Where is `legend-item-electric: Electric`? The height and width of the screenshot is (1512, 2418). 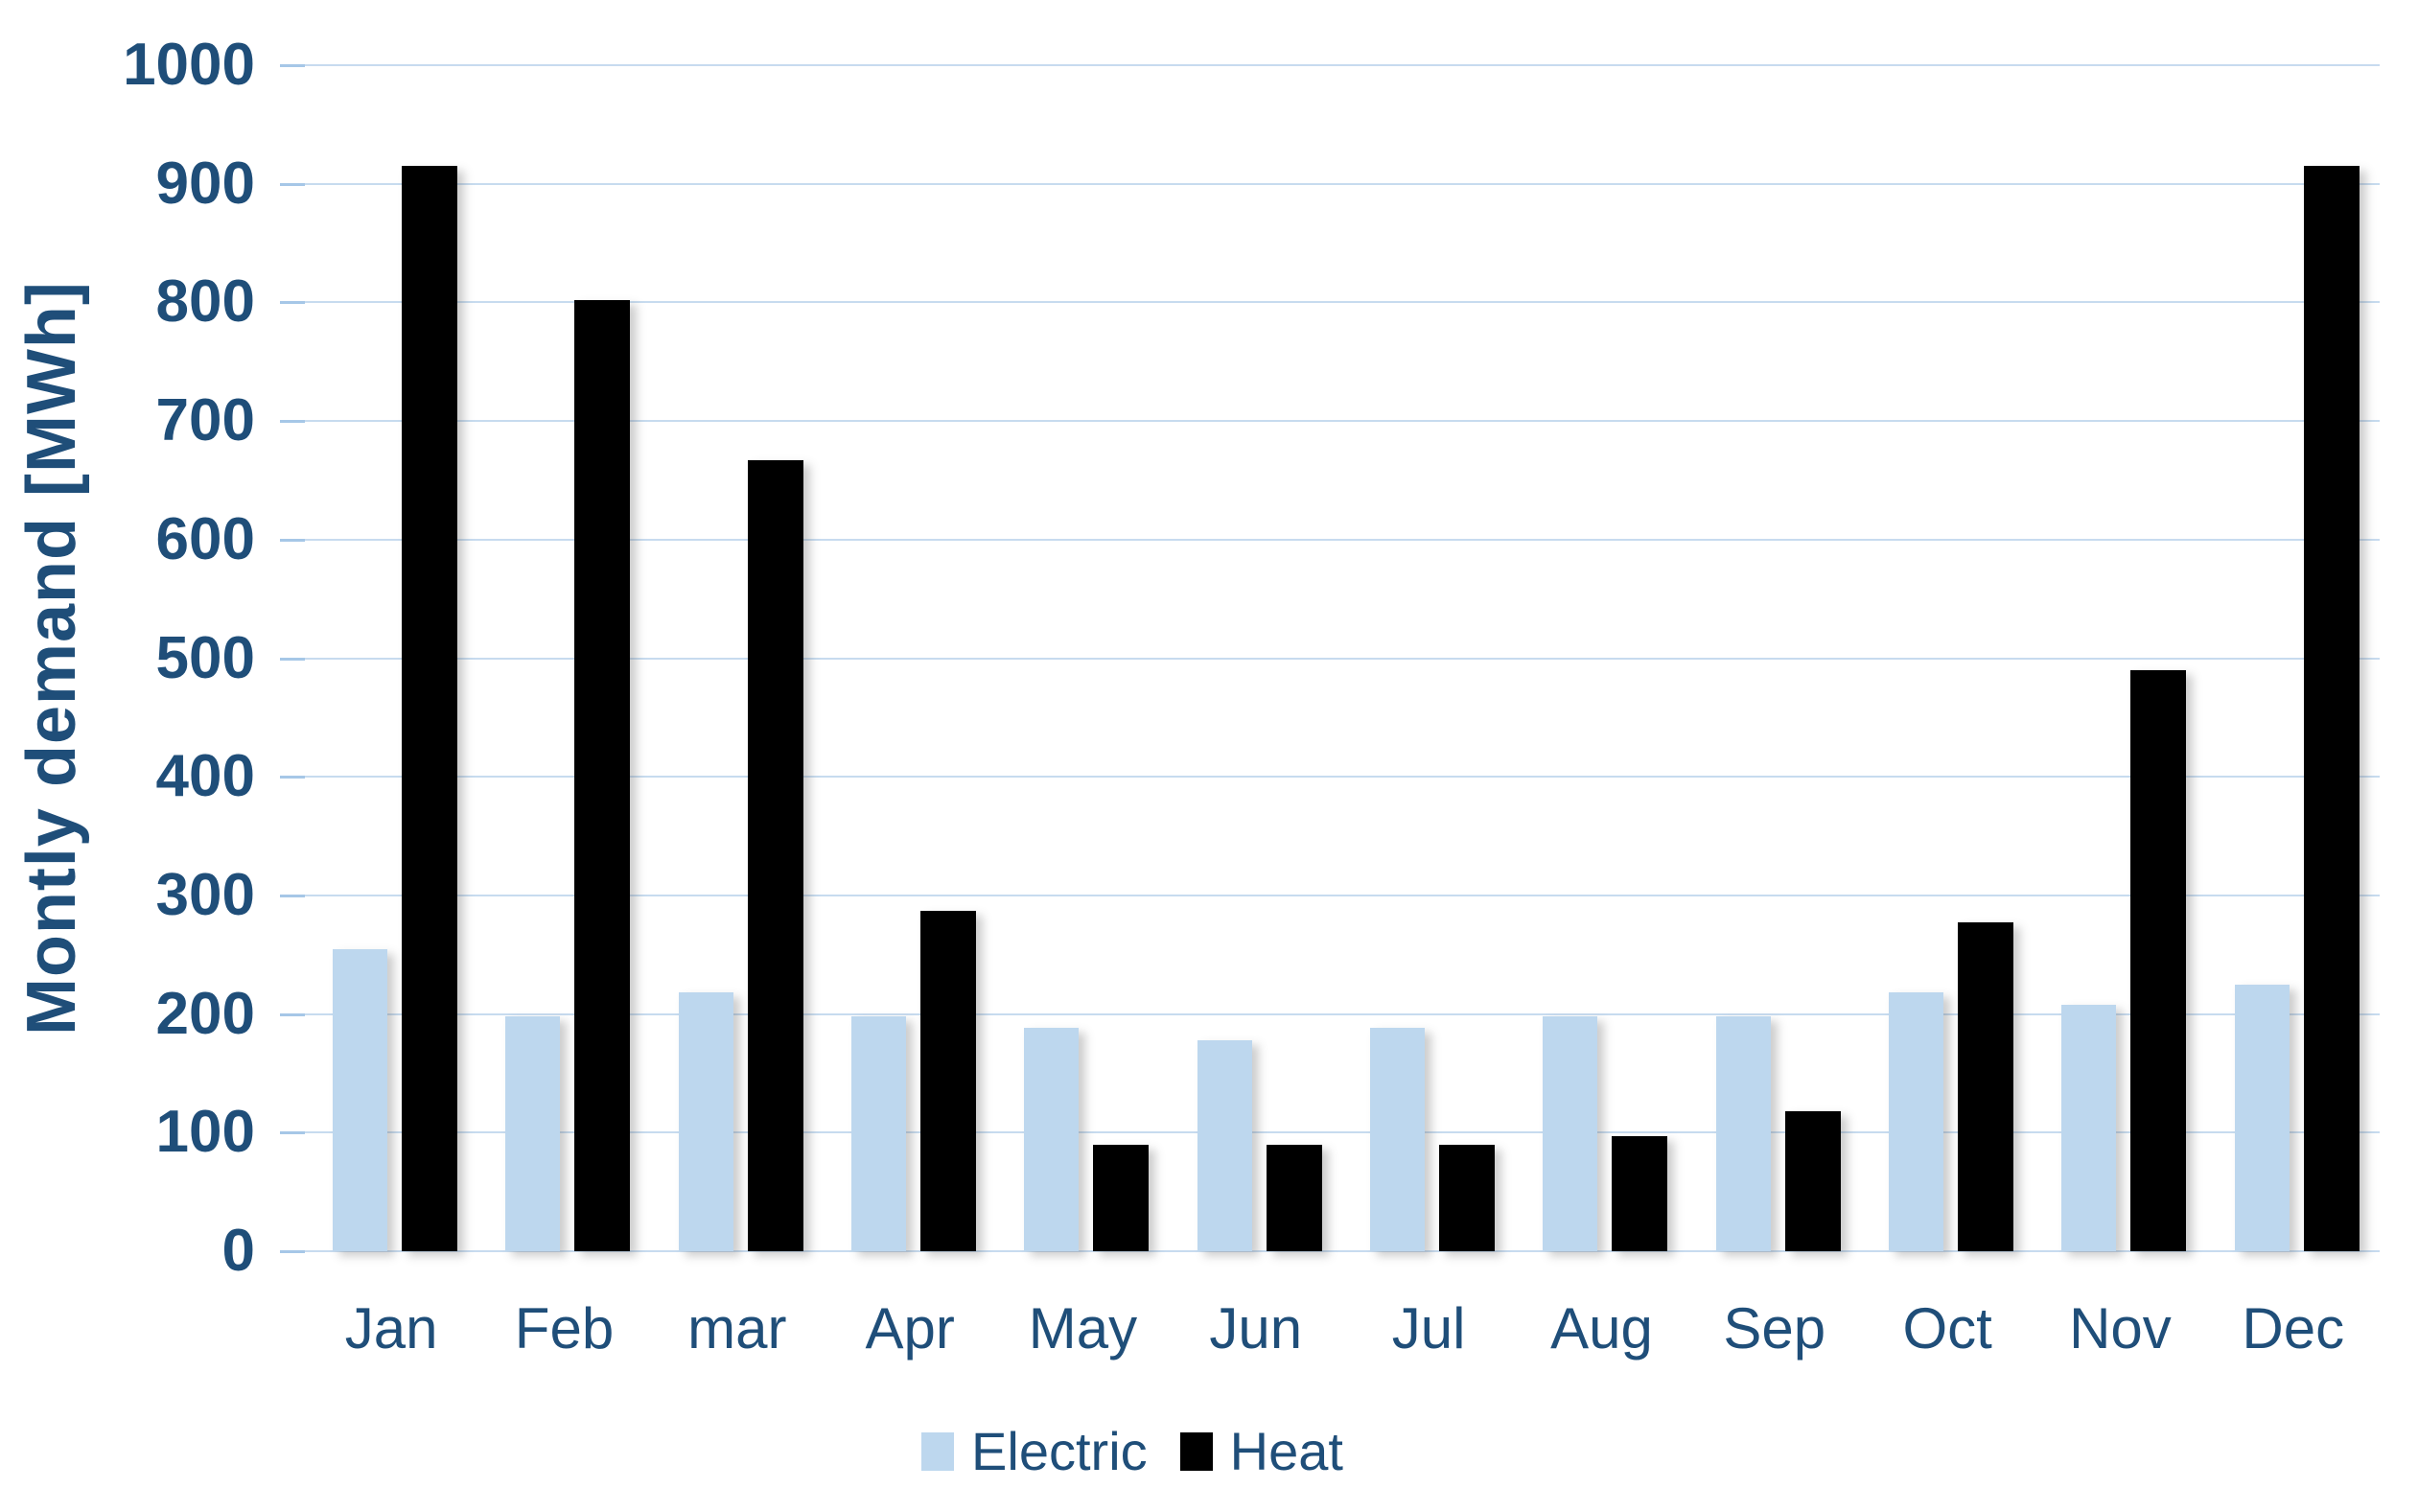
legend-item-electric: Electric is located at coordinates (1034, 1451).